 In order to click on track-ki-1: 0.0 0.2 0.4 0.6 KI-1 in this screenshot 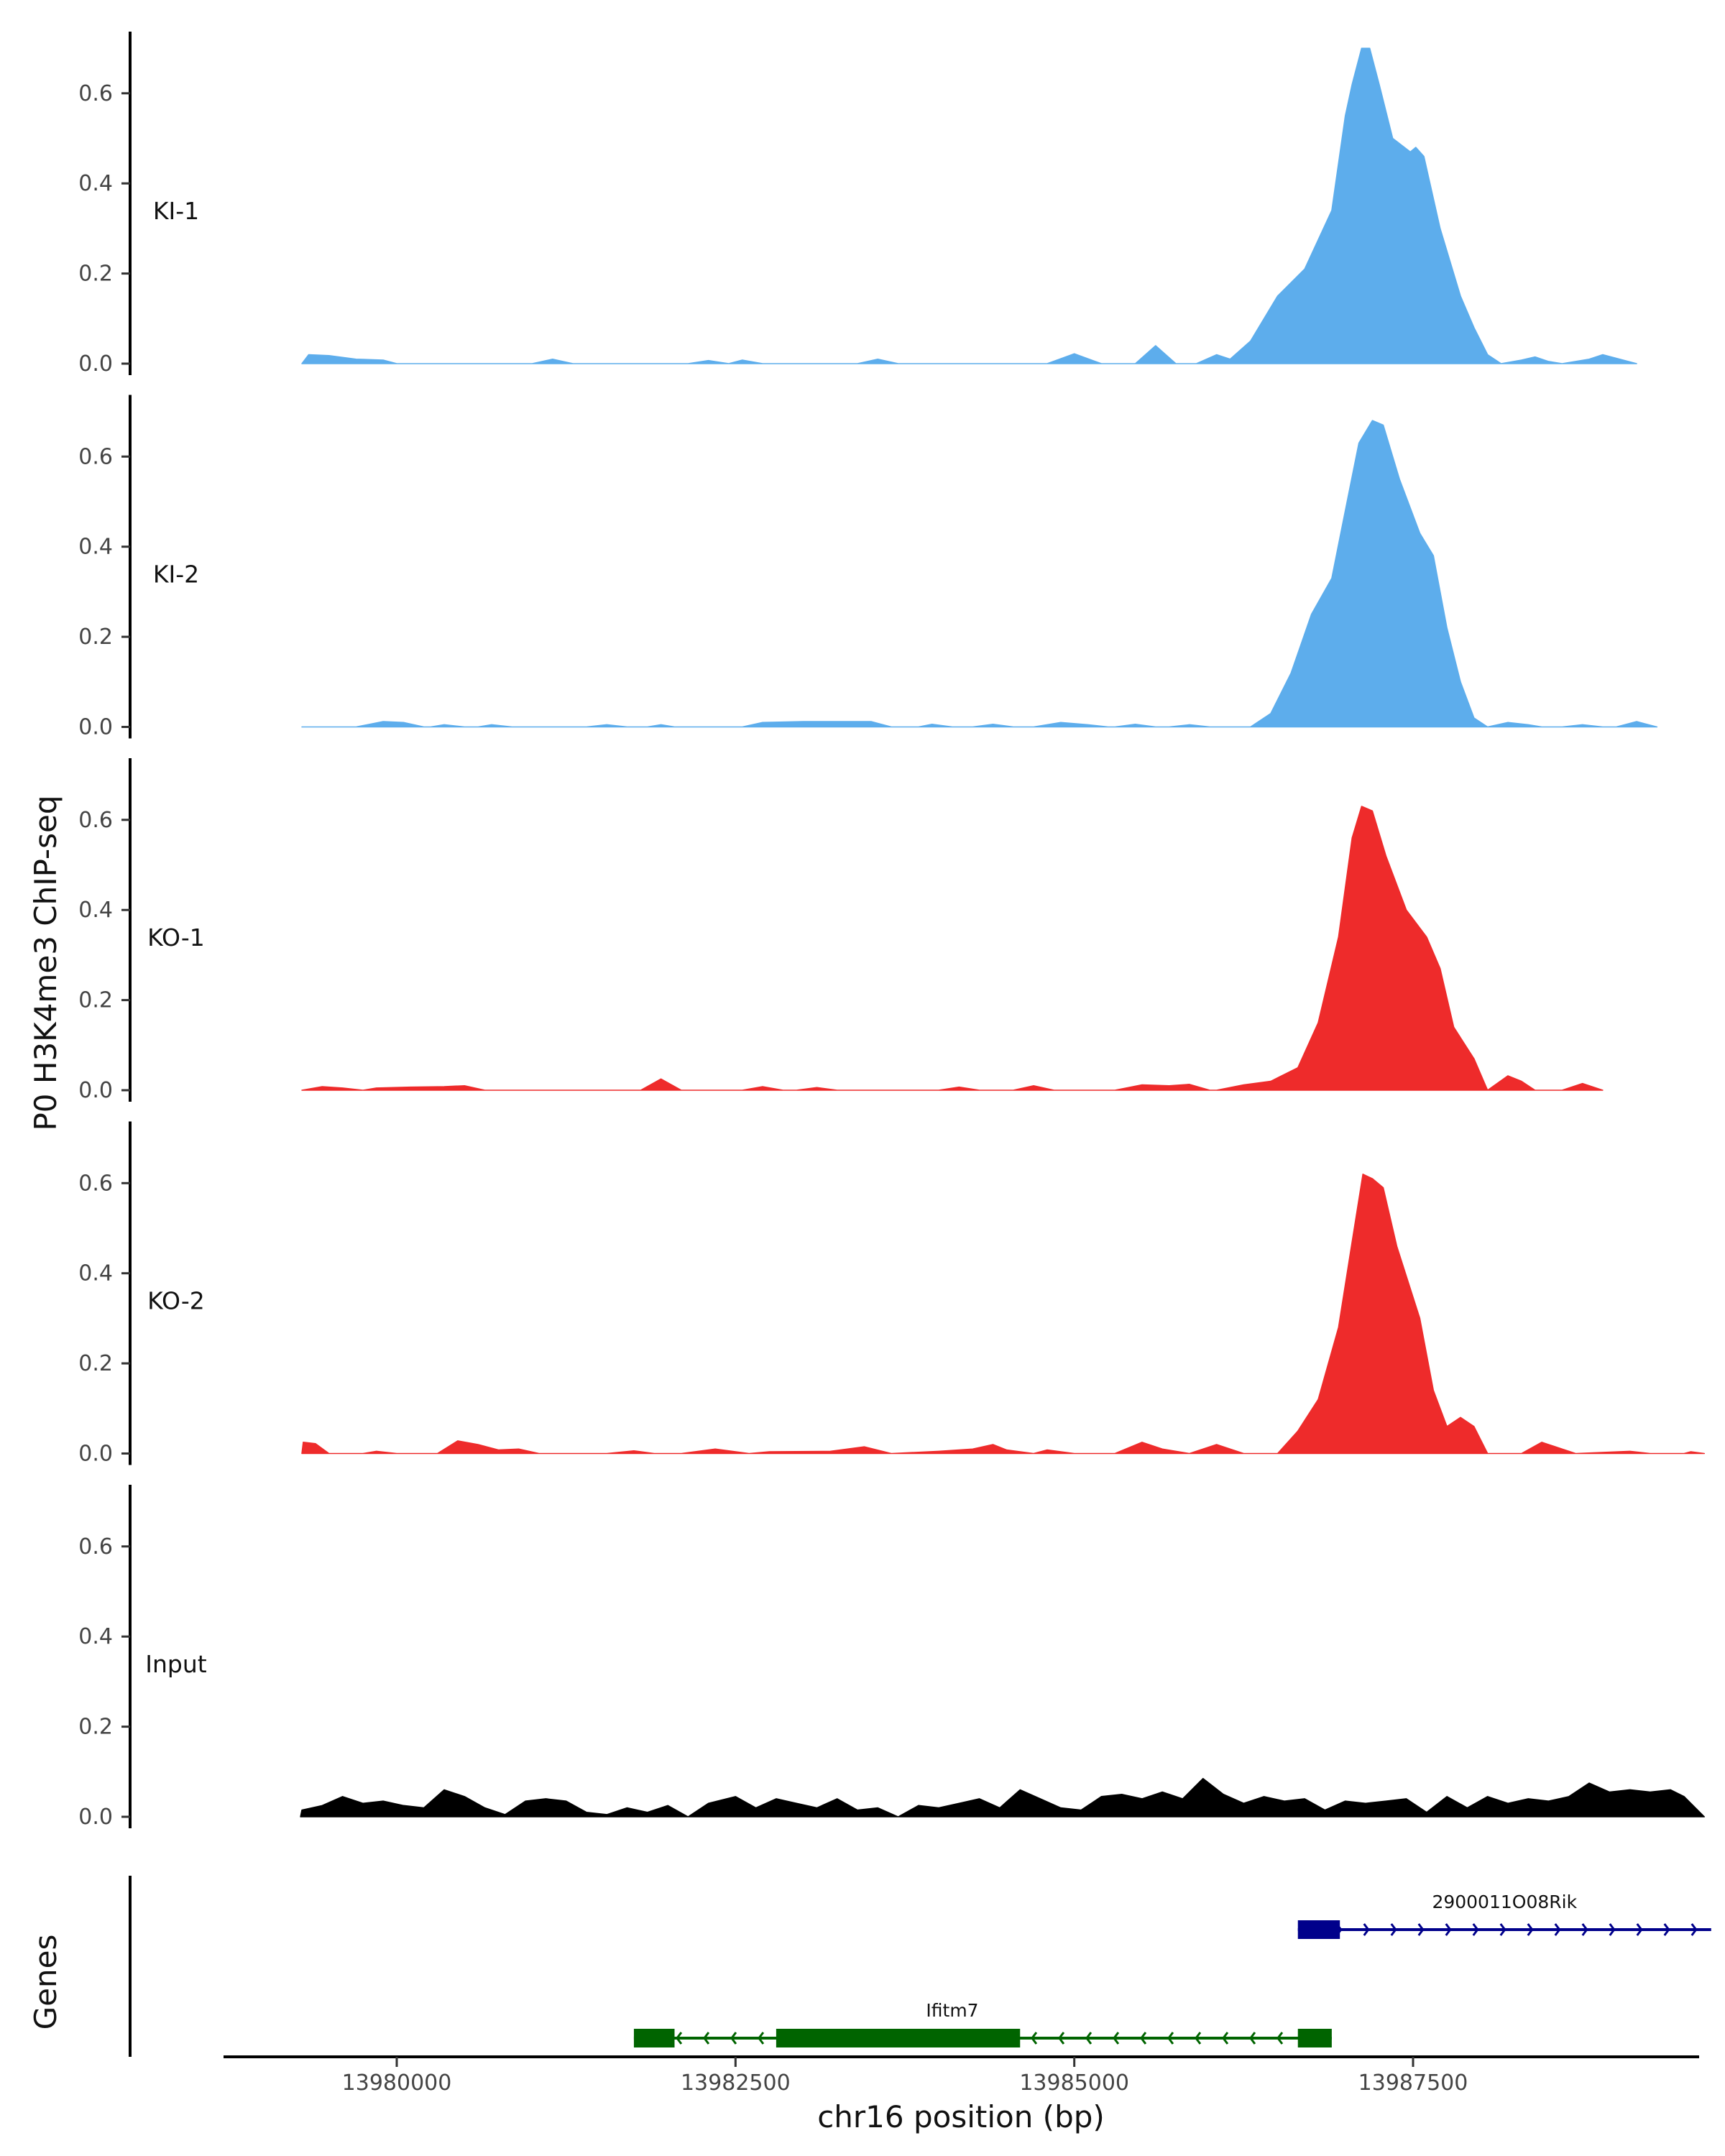, I will do `click(857, 204)`.